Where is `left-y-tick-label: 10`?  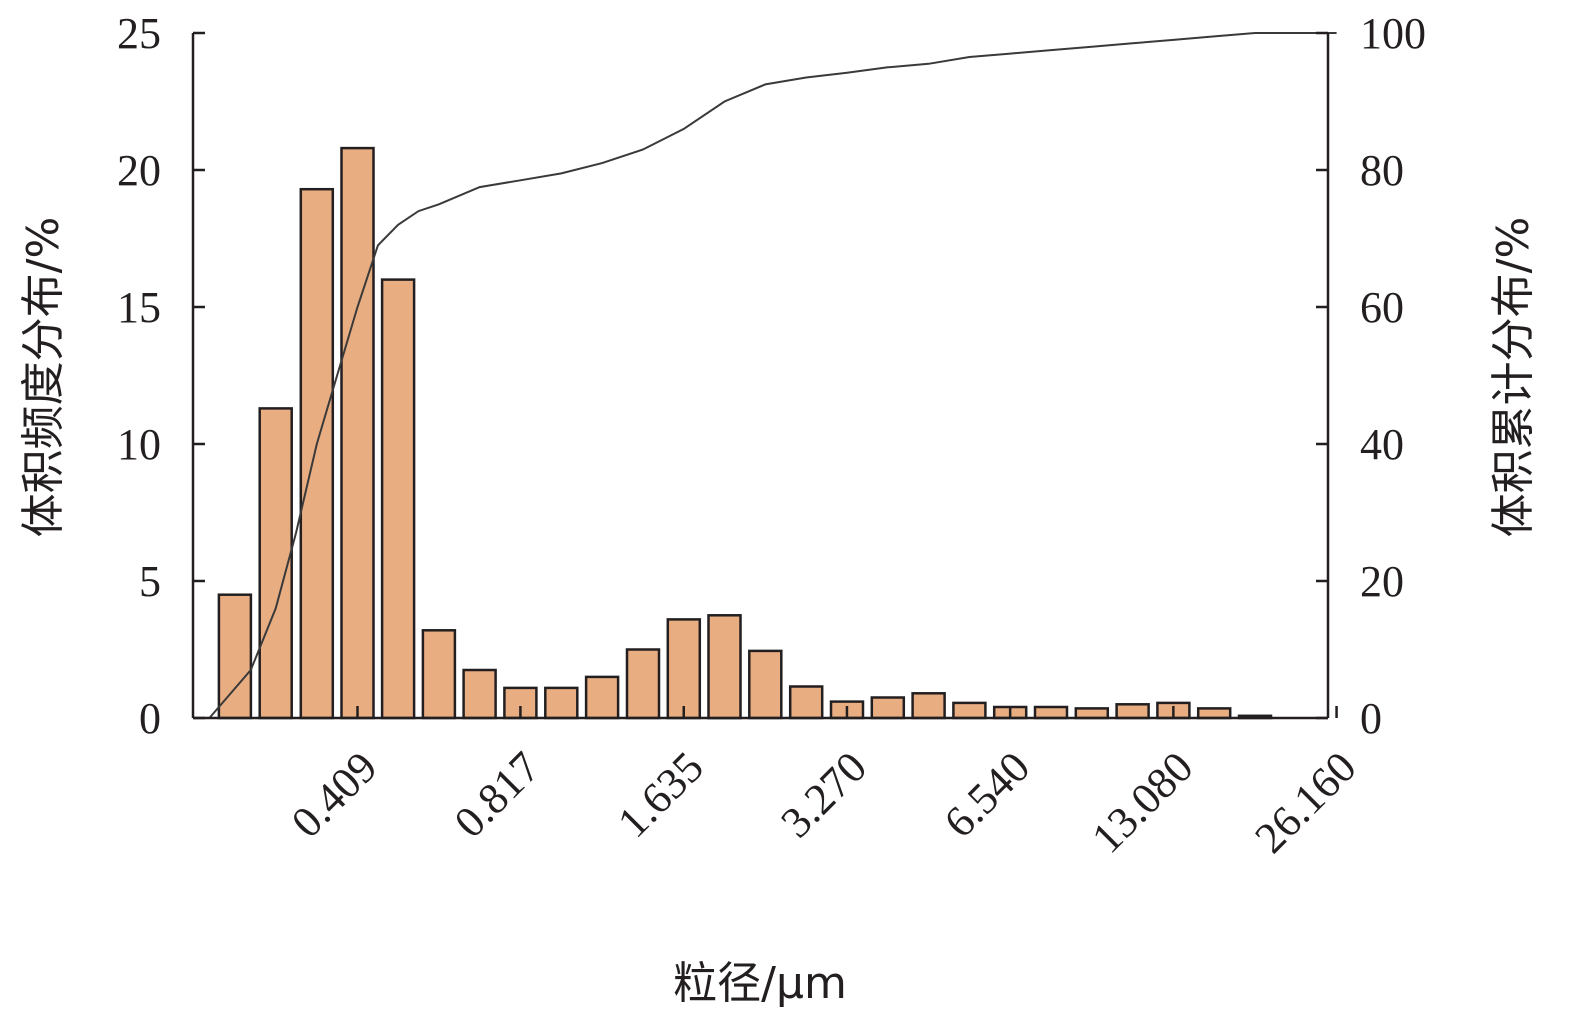 left-y-tick-label: 10 is located at coordinates (139, 444).